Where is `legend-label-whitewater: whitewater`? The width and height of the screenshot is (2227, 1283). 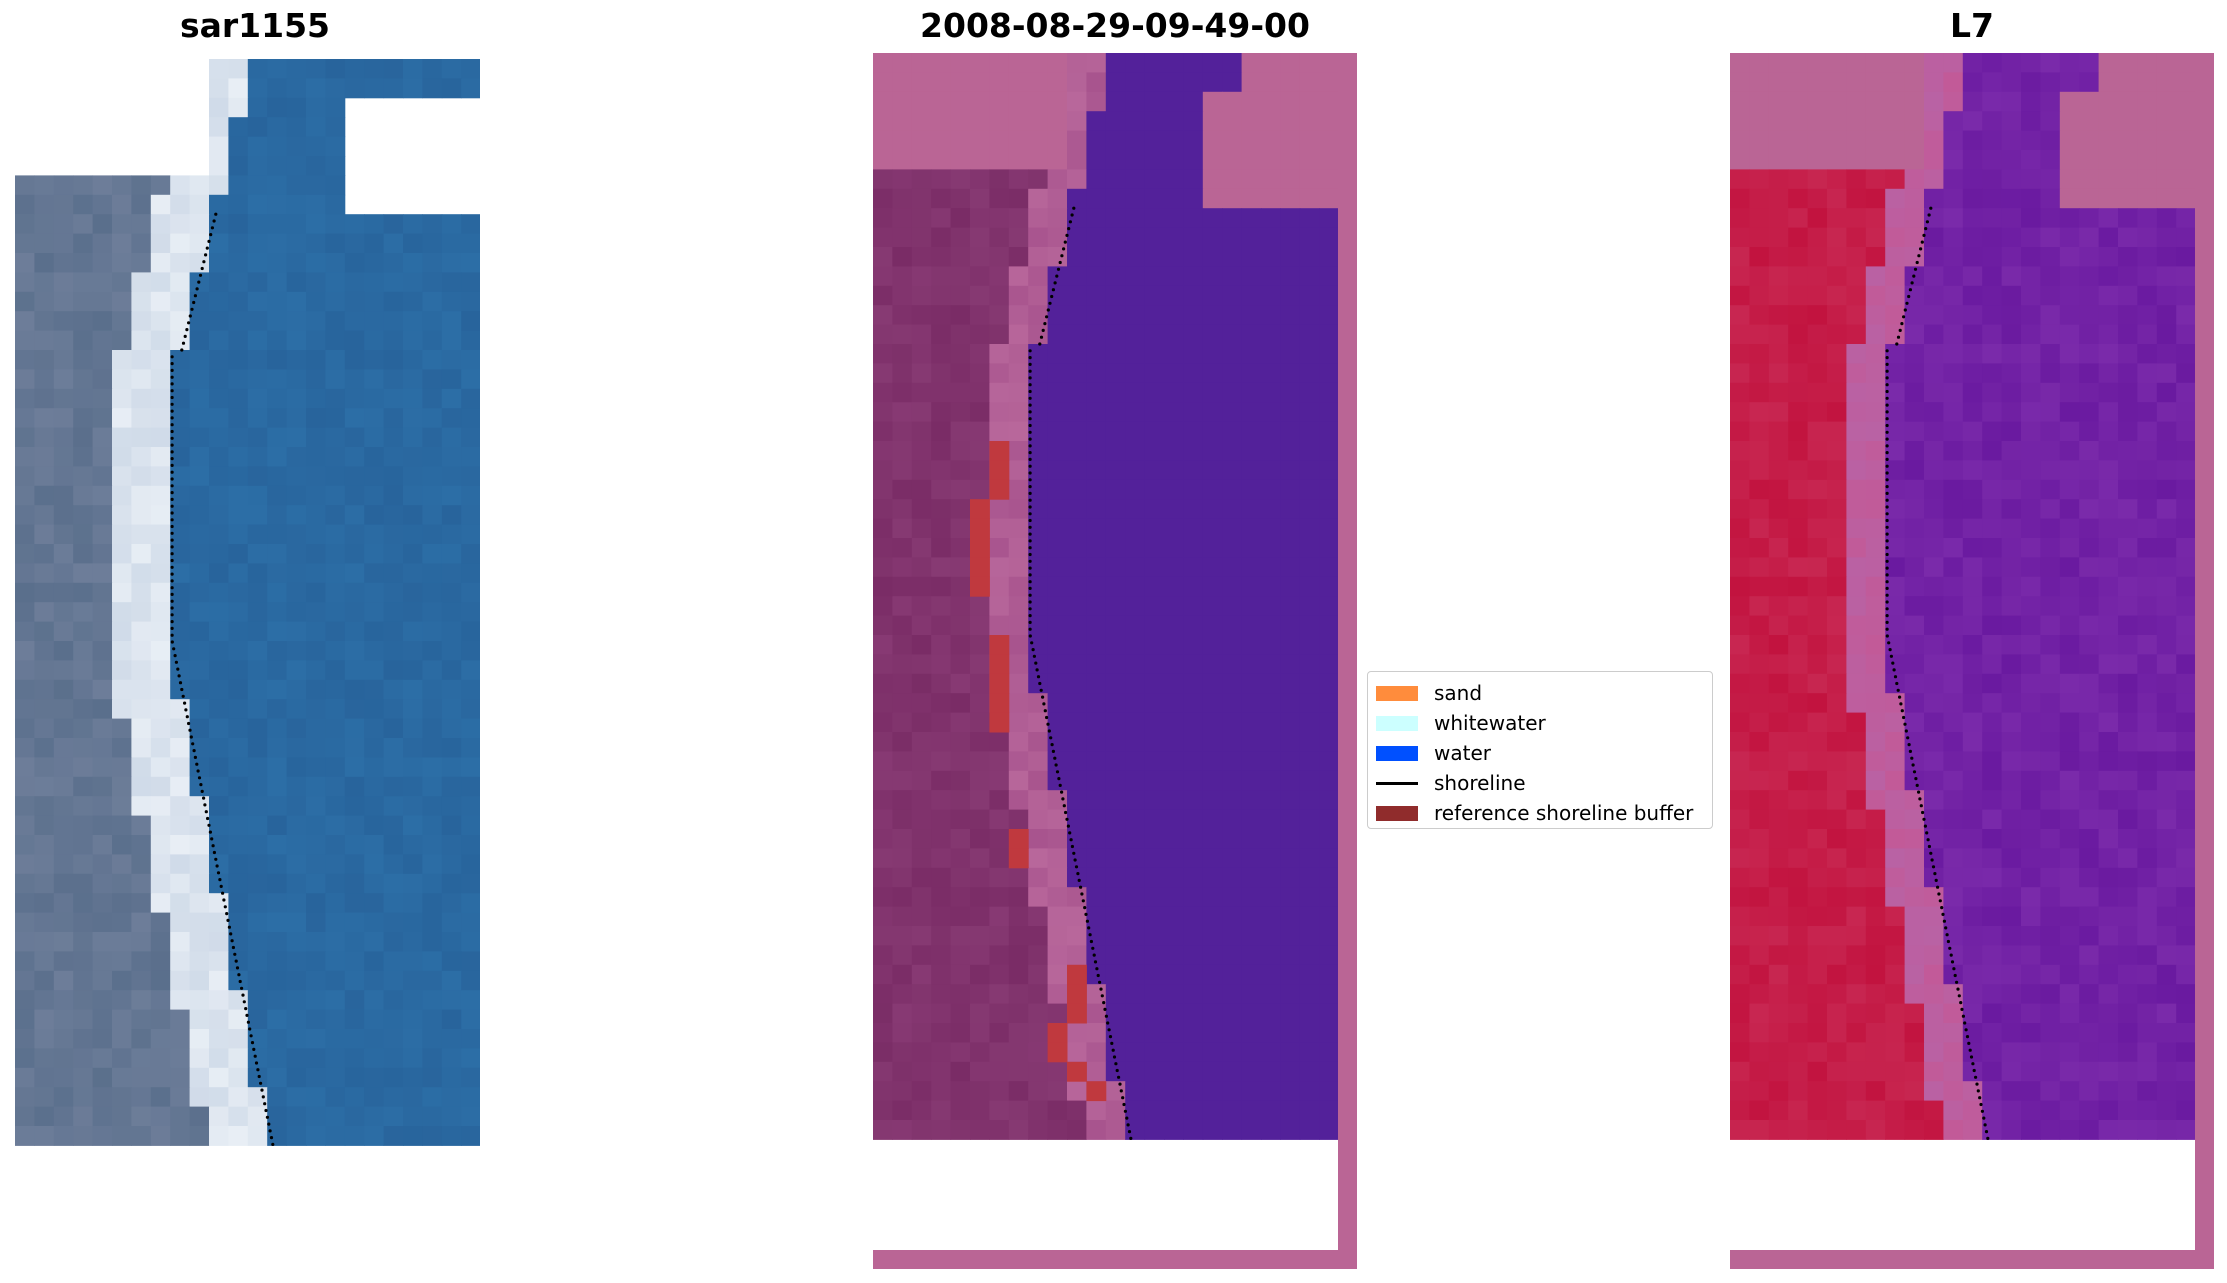
legend-label-whitewater: whitewater is located at coordinates (1490, 723).